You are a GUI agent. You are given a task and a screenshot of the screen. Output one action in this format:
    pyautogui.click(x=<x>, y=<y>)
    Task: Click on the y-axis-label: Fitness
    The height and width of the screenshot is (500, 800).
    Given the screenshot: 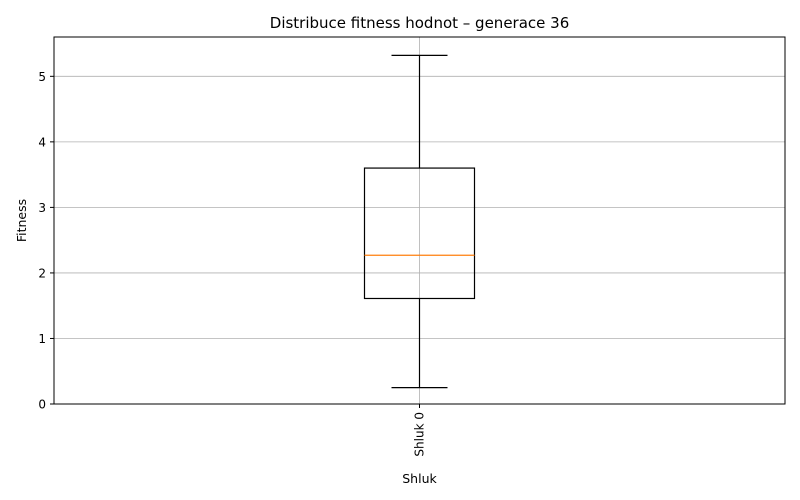 What is the action you would take?
    pyautogui.click(x=21, y=220)
    